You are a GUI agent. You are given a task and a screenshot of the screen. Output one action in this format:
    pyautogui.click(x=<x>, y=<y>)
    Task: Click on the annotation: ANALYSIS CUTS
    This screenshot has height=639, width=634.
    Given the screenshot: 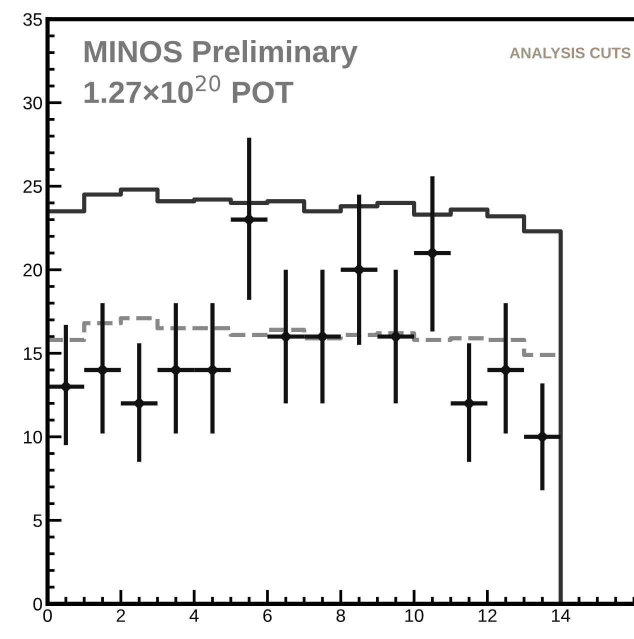 What is the action you would take?
    pyautogui.click(x=570, y=53)
    